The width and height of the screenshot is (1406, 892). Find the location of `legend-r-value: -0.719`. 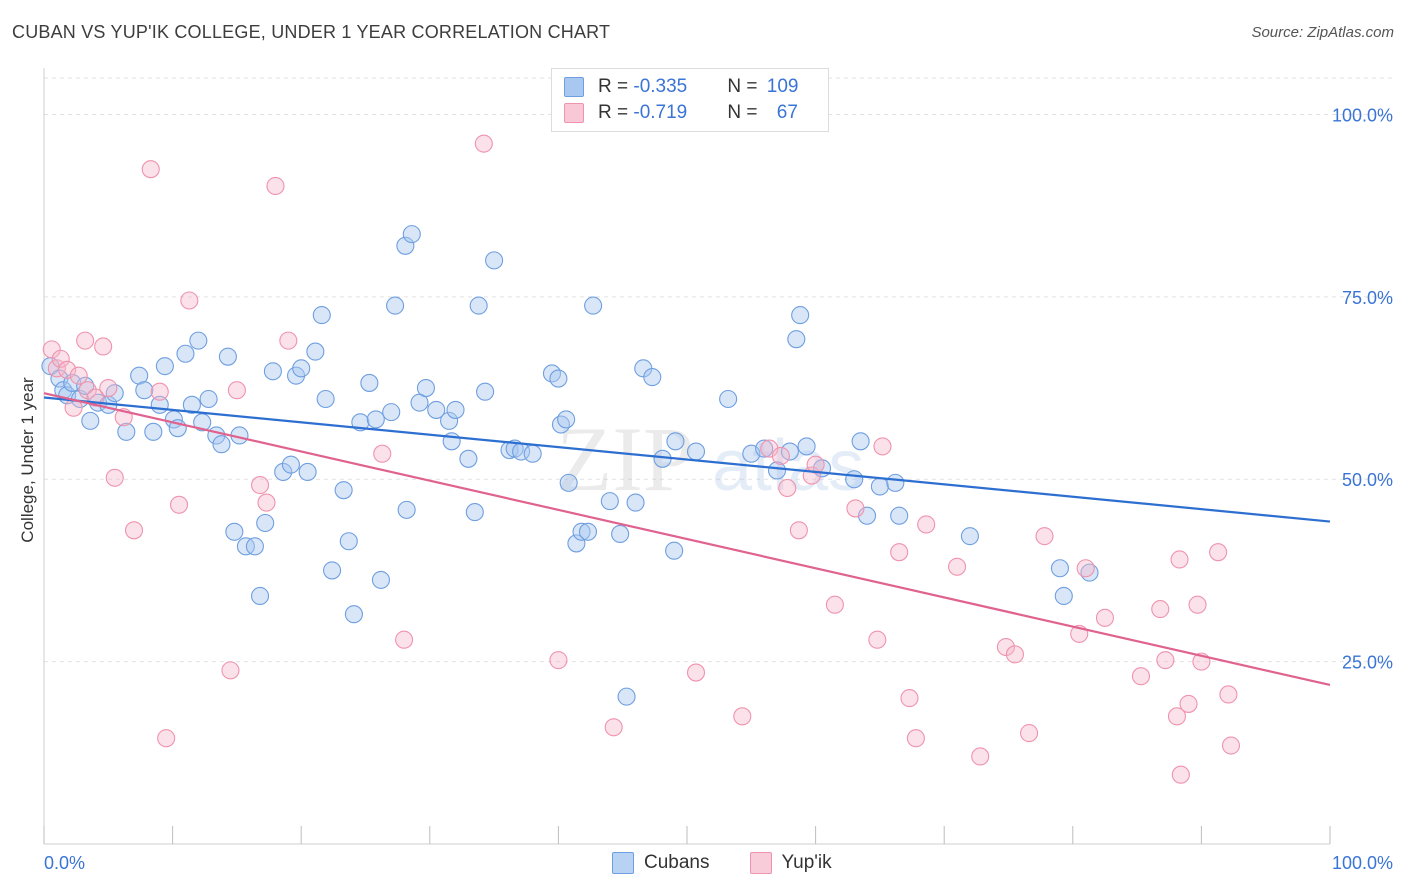

legend-r-value: -0.719 is located at coordinates (660, 112).